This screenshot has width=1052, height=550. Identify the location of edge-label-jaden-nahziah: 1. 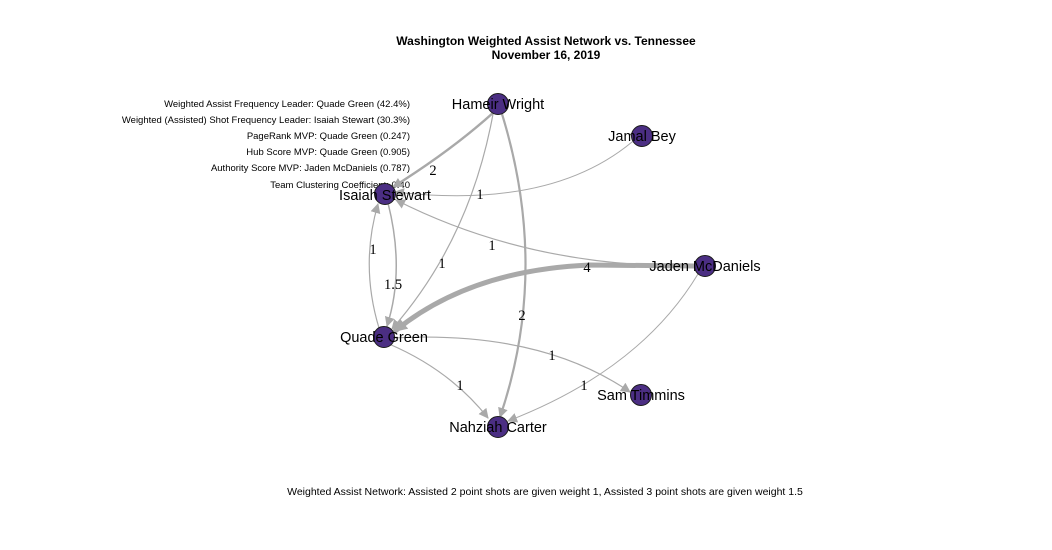
(583, 386).